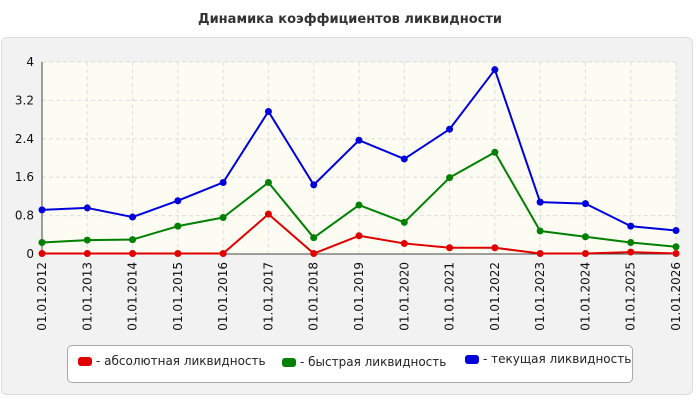  Describe the element at coordinates (87, 296) in the screenshot. I see `x-tick-label: 01.01.2013` at that location.